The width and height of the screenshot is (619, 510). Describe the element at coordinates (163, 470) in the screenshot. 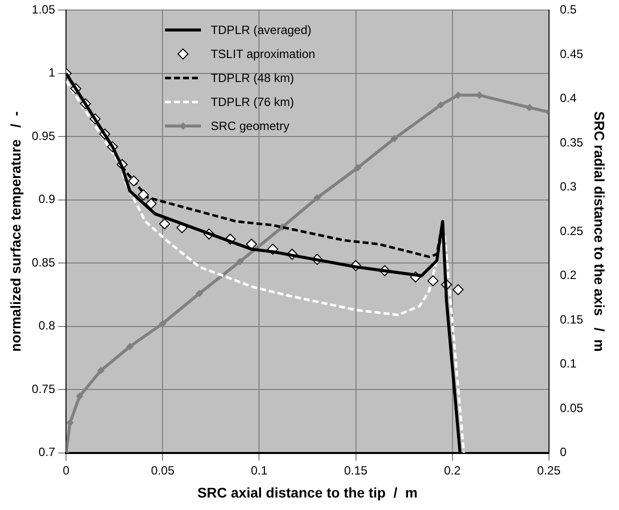

I see `x-tick-label: 0.05` at that location.